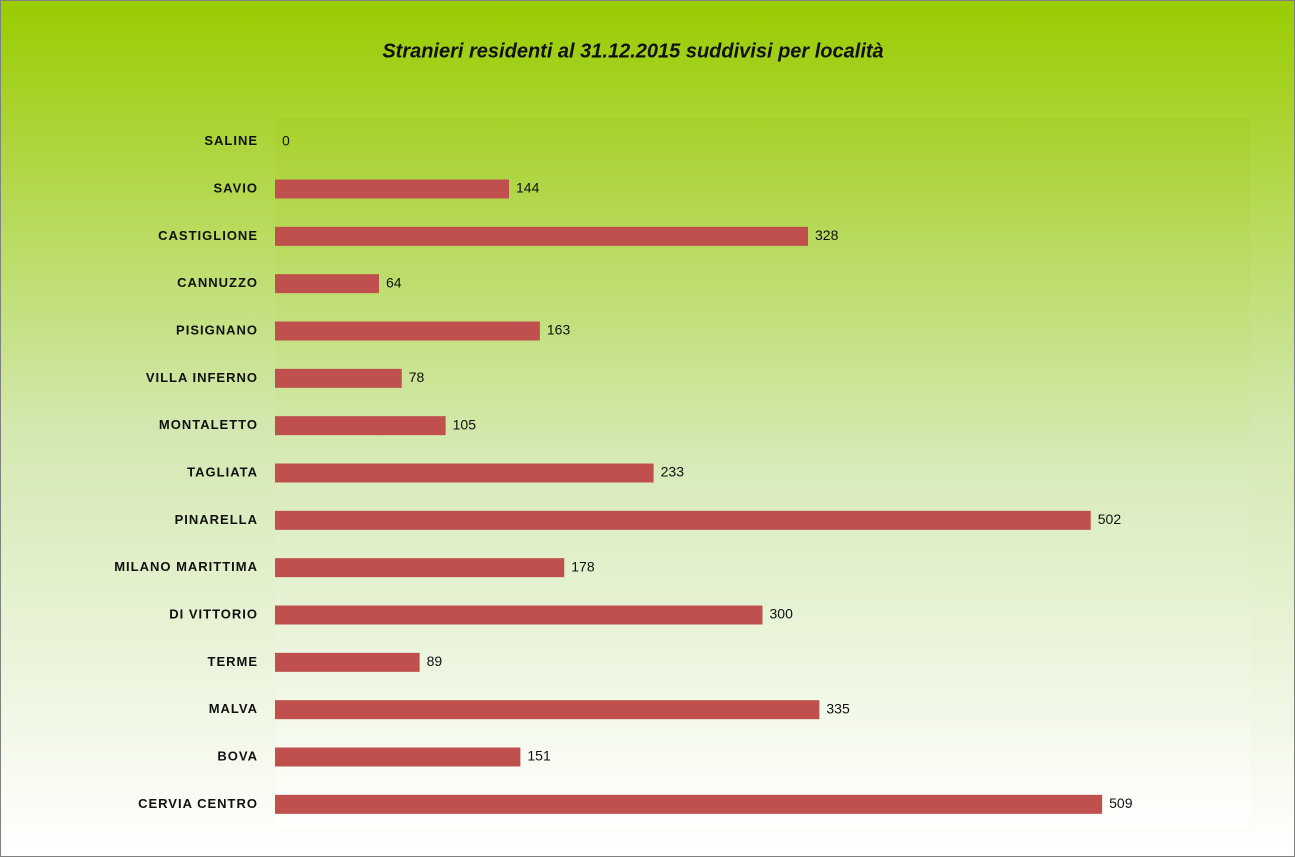 This screenshot has height=857, width=1295. What do you see at coordinates (673, 472) in the screenshot?
I see `data-label: 233` at bounding box center [673, 472].